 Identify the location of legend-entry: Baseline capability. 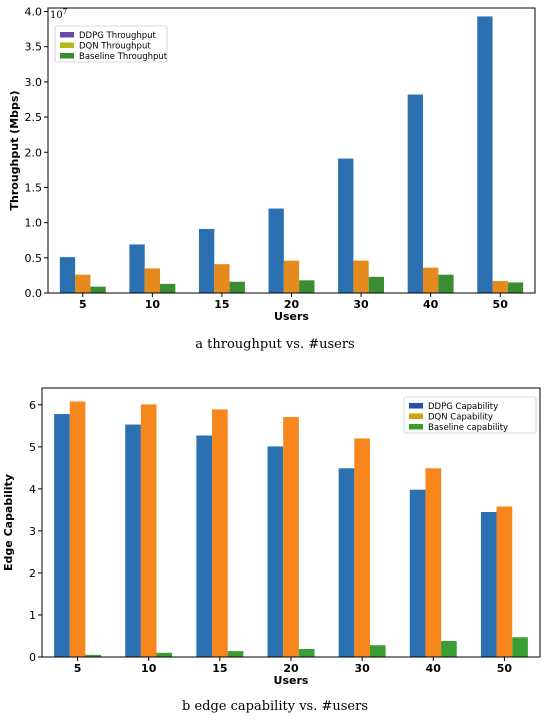
(468, 428).